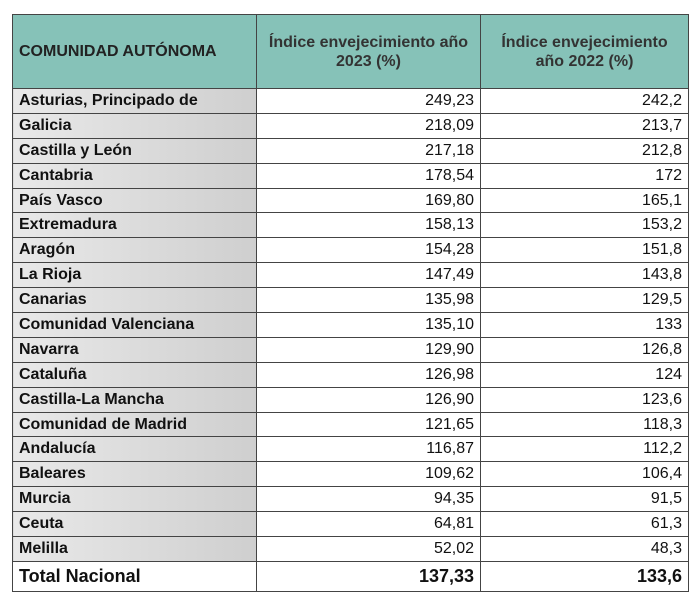  I want to click on value-cell: 178,54, so click(368, 175).